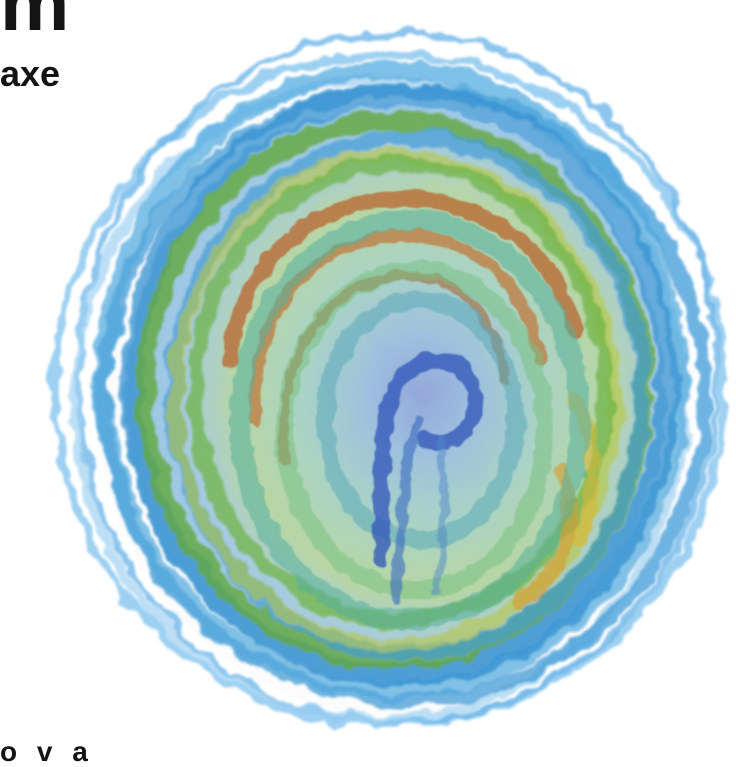 This screenshot has height=767, width=736. Describe the element at coordinates (34, 23) in the screenshot. I see `cover-title-fragment: m` at that location.